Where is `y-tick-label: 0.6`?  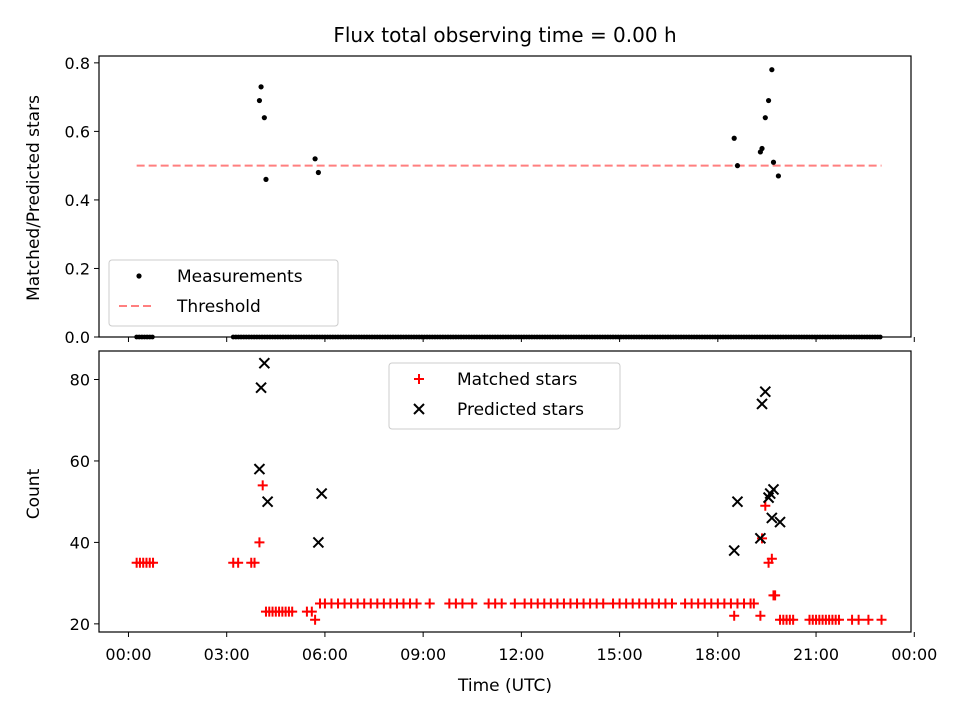 y-tick-label: 0.6 is located at coordinates (77, 131).